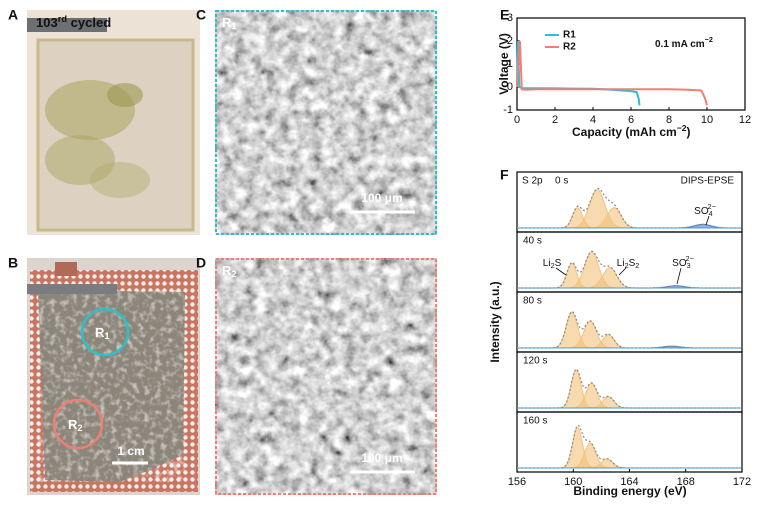  I want to click on y-axis-label: Intensity (a.u.), so click(495, 321).